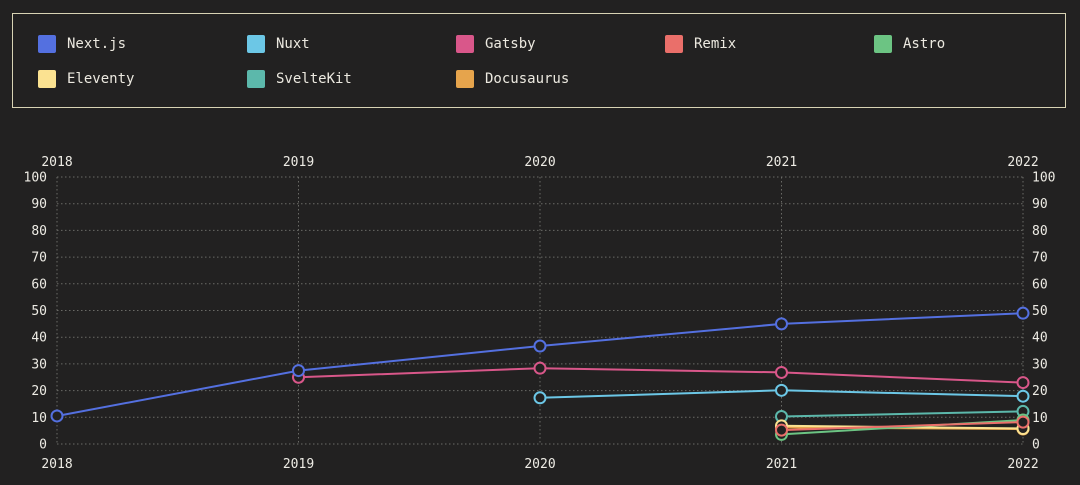 This screenshot has width=1080, height=485. I want to click on y-tick-label-right: 40, so click(1040, 338).